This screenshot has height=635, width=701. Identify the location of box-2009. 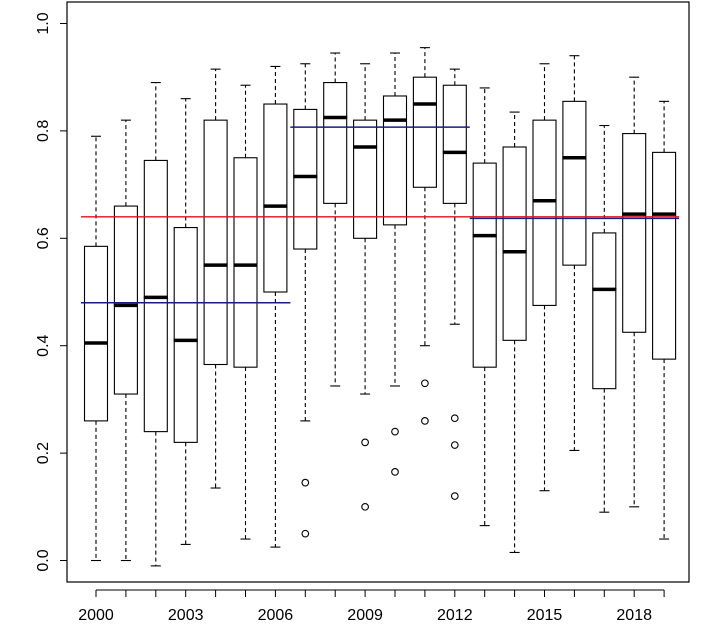
(365, 287).